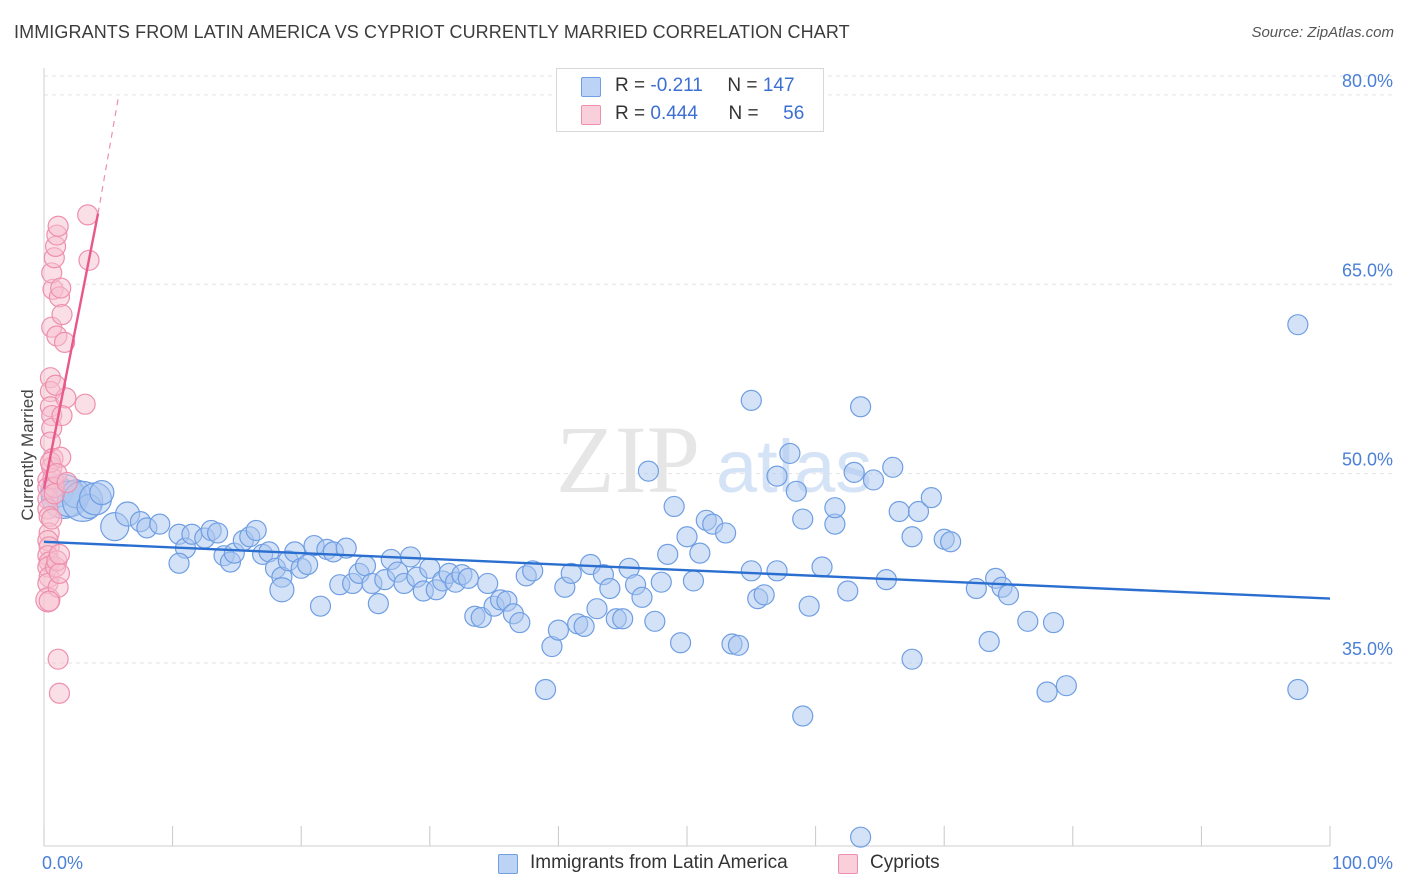  Describe the element at coordinates (794, 113) in the screenshot. I see `legend-n-value: 56` at that location.